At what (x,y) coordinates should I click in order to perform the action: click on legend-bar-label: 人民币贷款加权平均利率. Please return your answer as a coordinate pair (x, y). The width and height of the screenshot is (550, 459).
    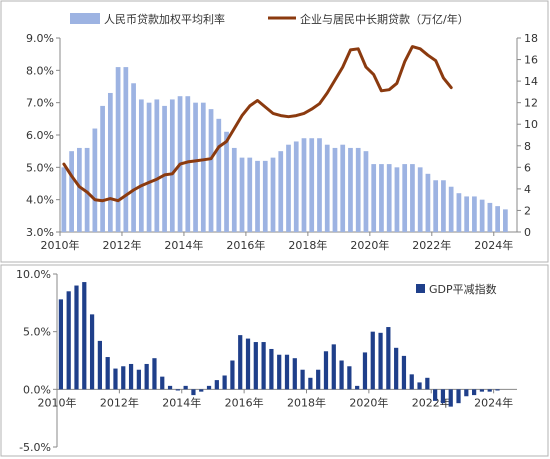
    Looking at the image, I should click on (164, 19).